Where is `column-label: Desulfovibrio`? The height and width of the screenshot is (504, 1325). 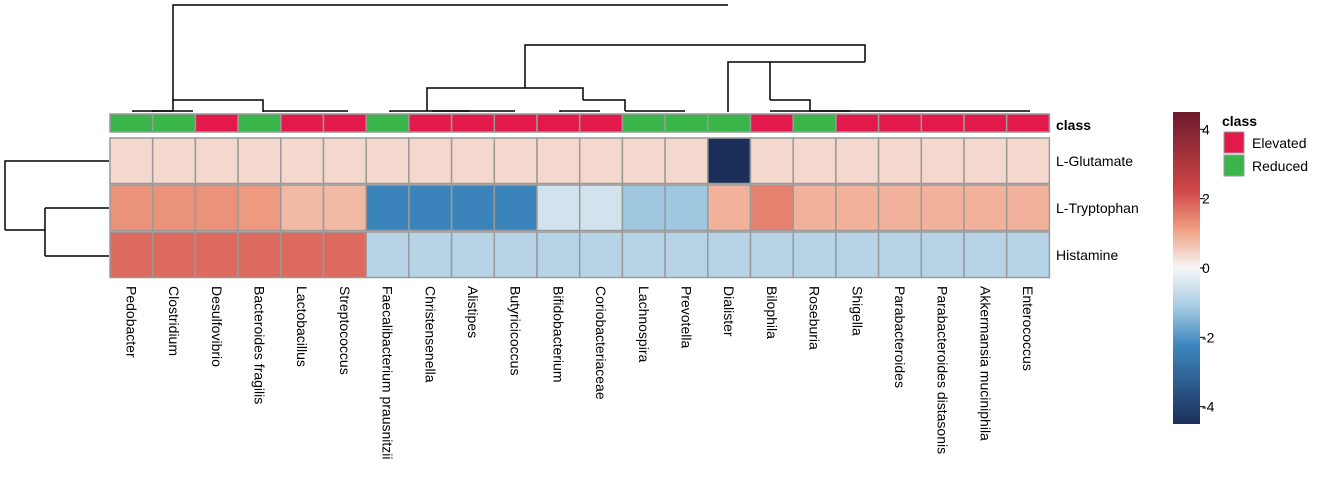 column-label: Desulfovibrio is located at coordinates (217, 326).